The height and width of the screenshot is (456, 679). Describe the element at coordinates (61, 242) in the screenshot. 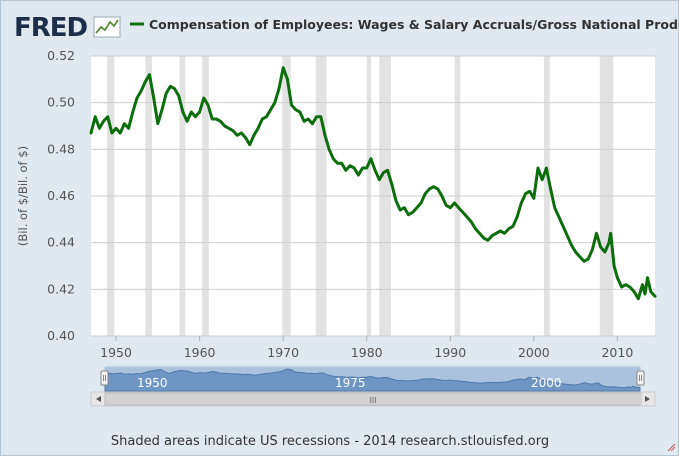

I see `y-tick-label-0.44: 0.44` at that location.